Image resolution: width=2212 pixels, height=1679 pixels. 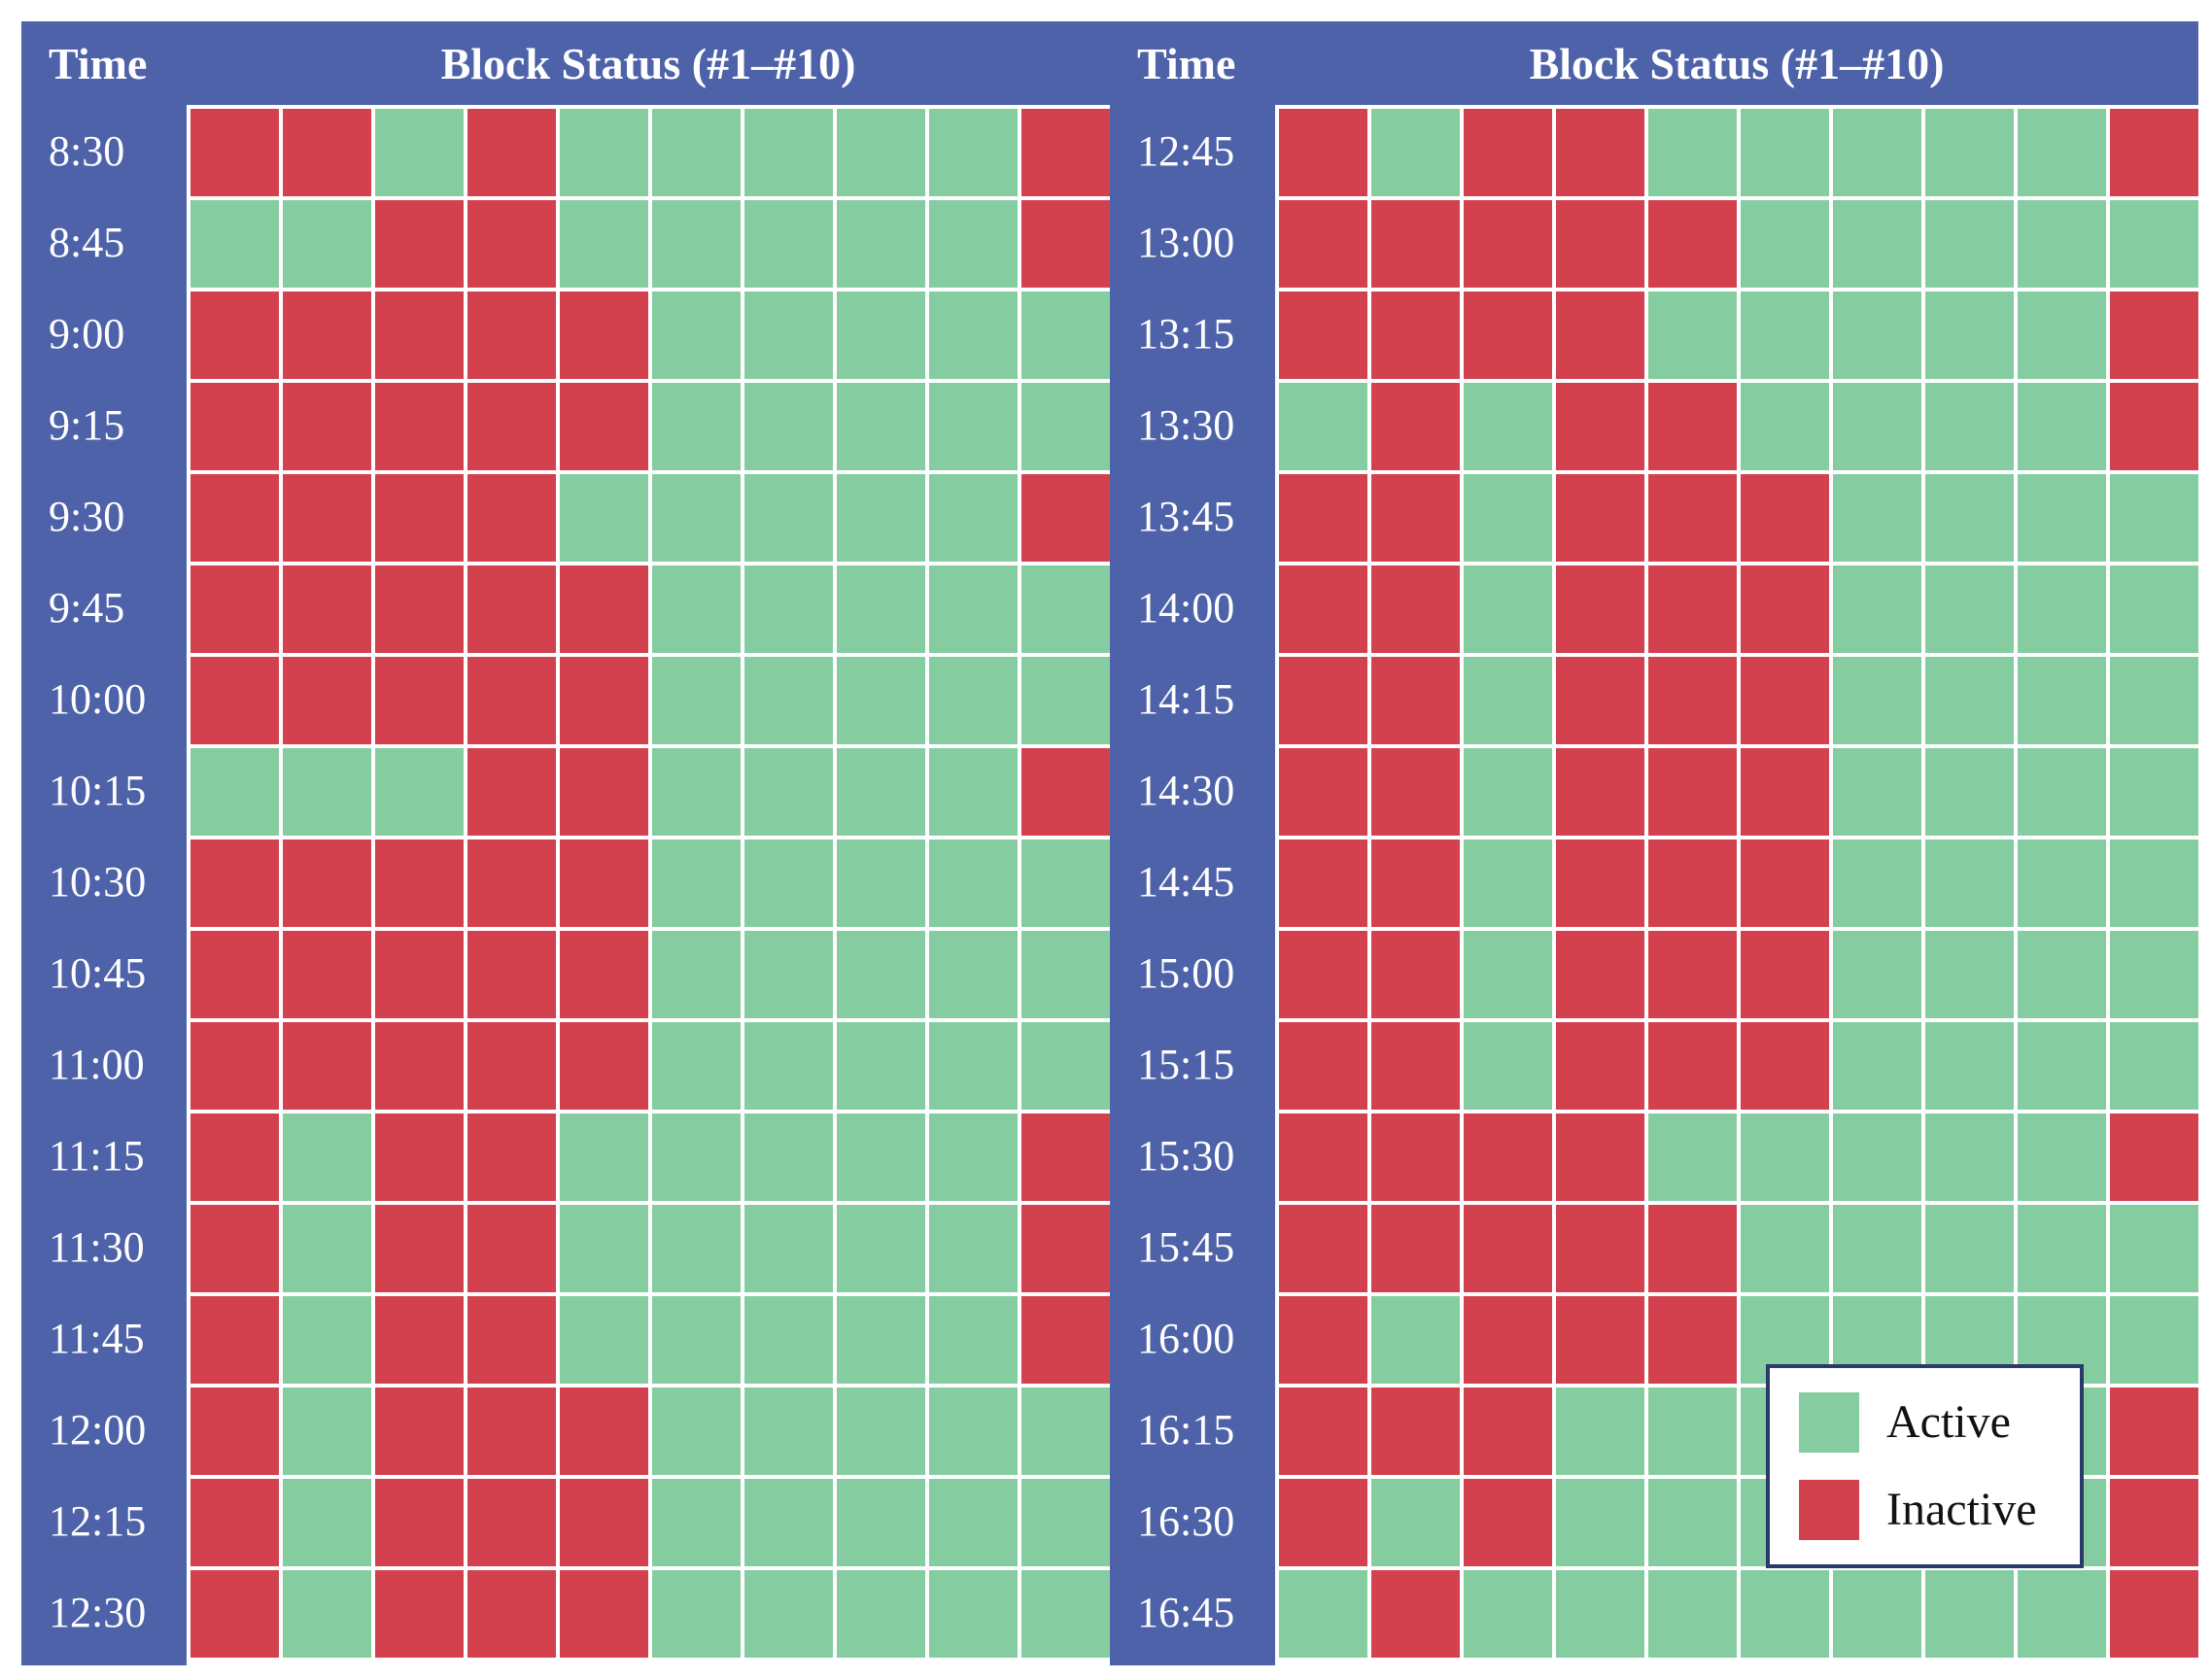 I want to click on status-cell-15:30-block10, so click(x=2154, y=1157).